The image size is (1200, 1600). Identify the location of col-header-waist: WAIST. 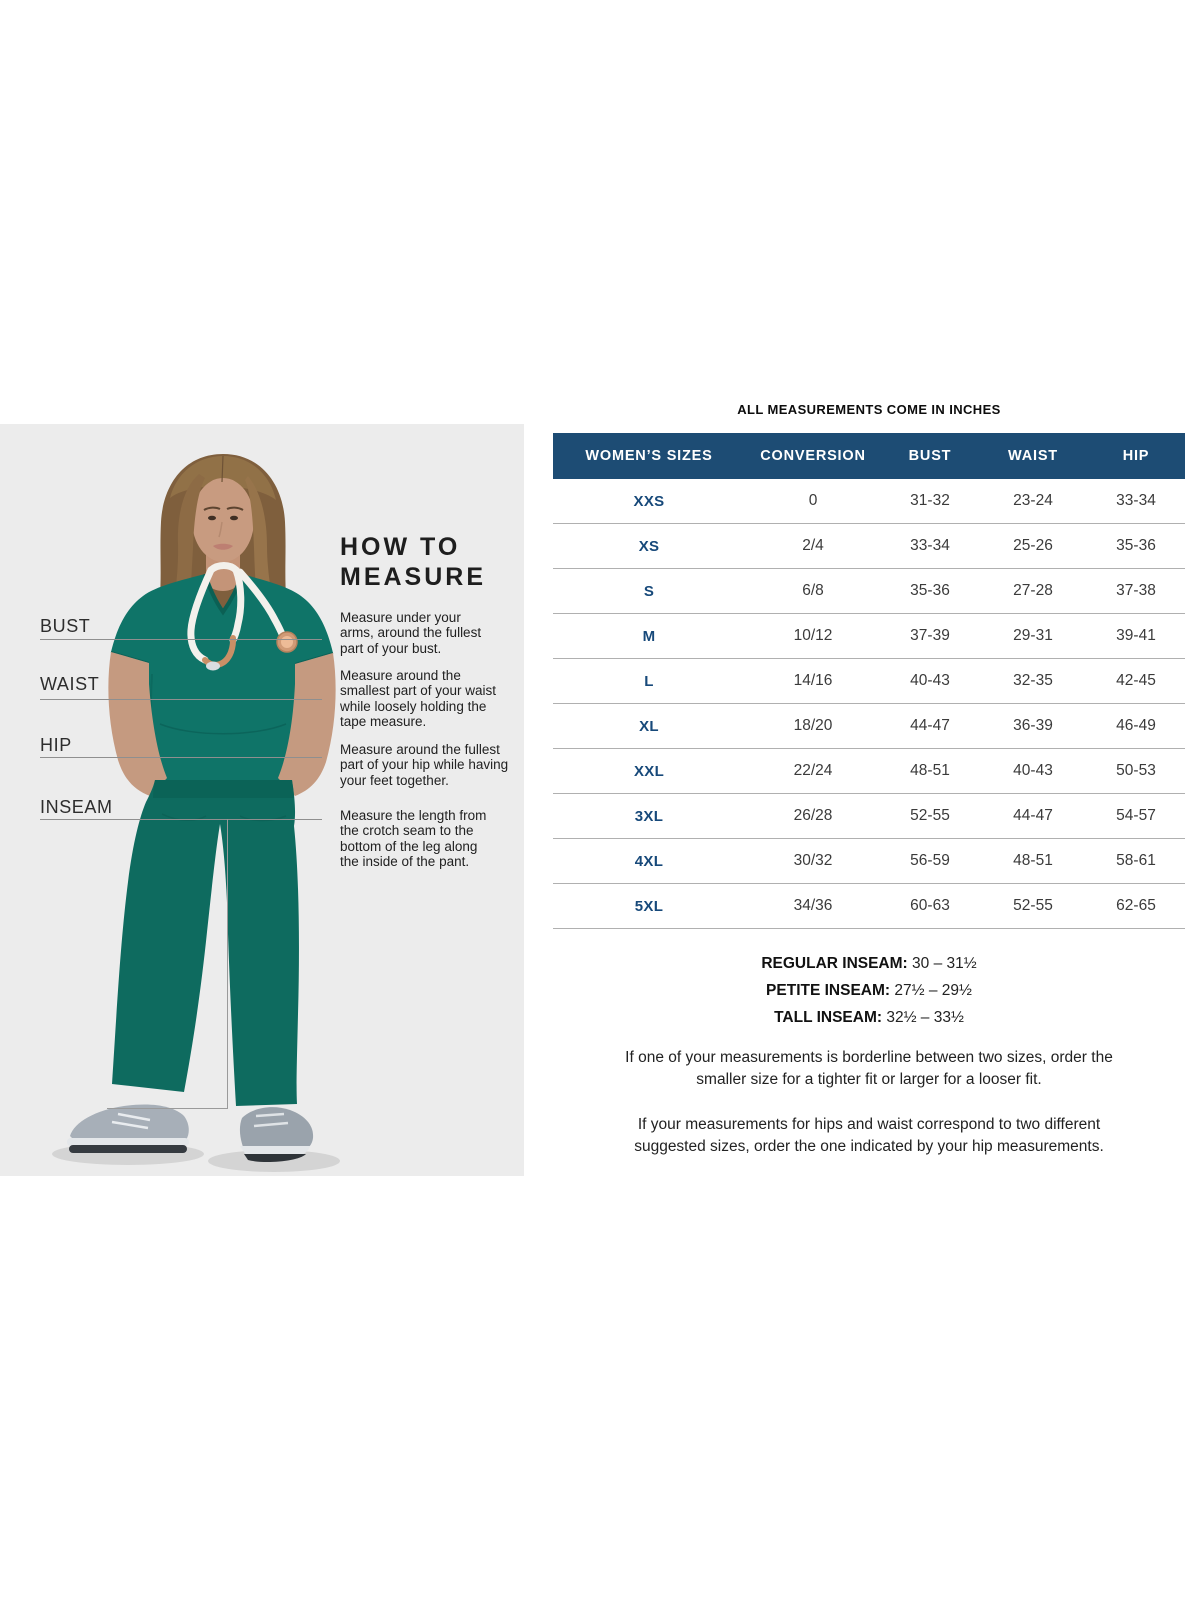
(1033, 456).